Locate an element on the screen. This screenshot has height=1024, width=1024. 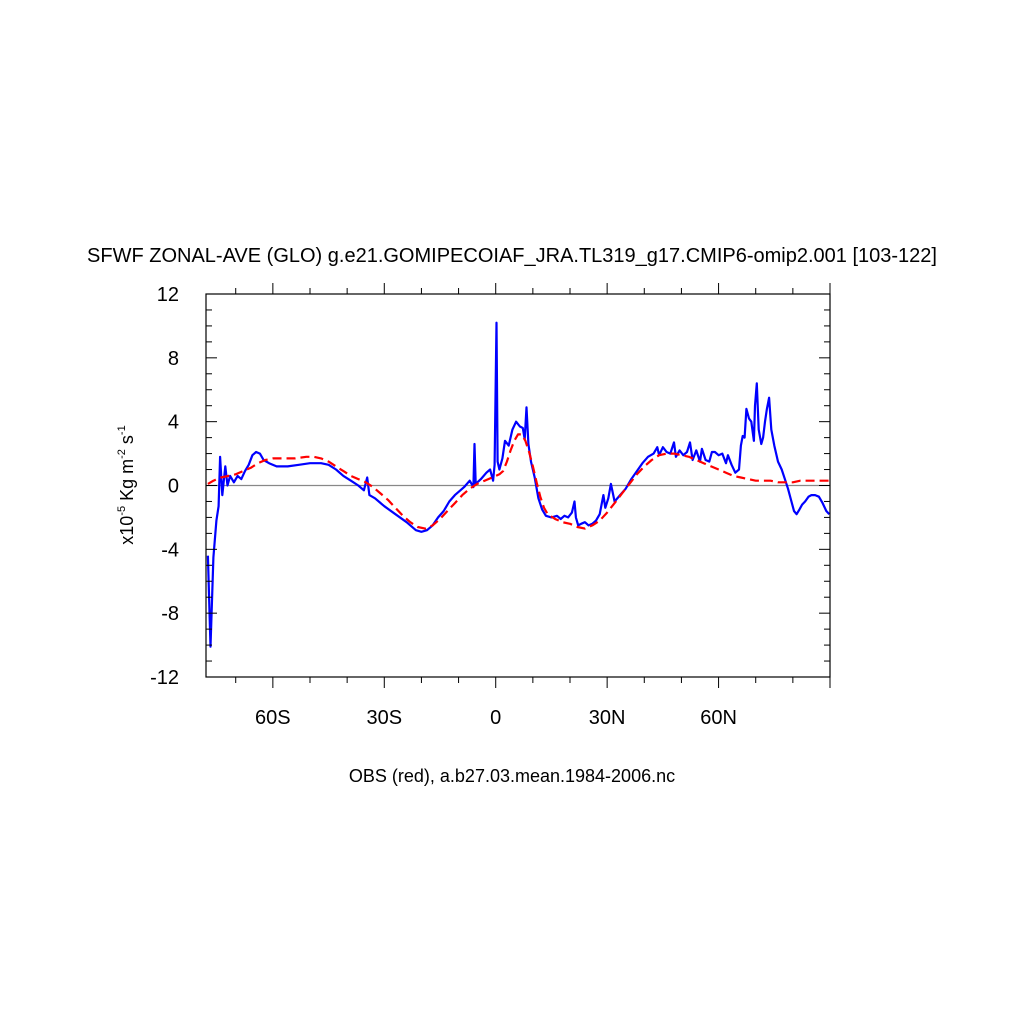
y-tick-label: -8 is located at coordinates (170, 614).